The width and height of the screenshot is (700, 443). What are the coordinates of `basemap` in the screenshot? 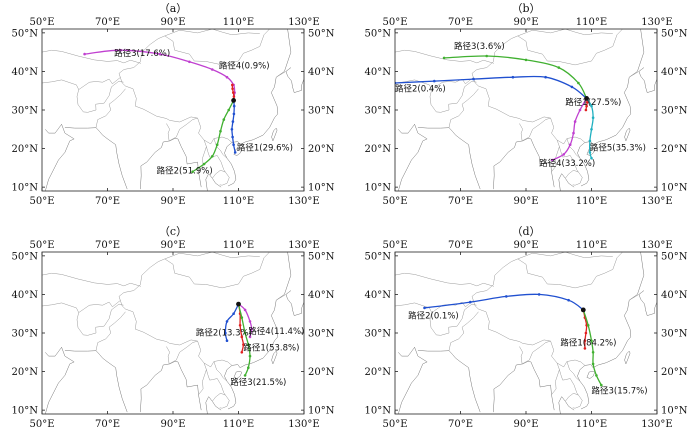 It's located at (526, 110).